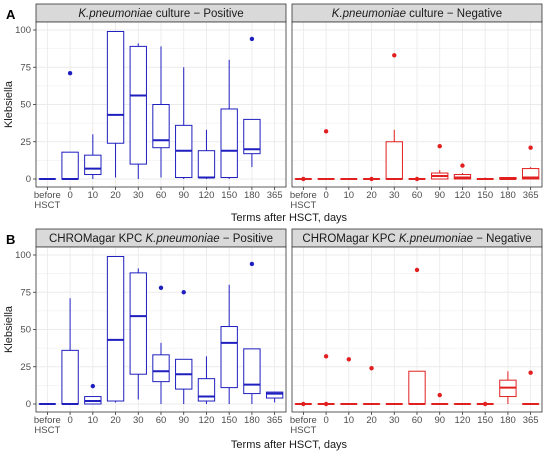  What do you see at coordinates (47, 200) in the screenshot?
I see `x-tick-label: before HSCT` at bounding box center [47, 200].